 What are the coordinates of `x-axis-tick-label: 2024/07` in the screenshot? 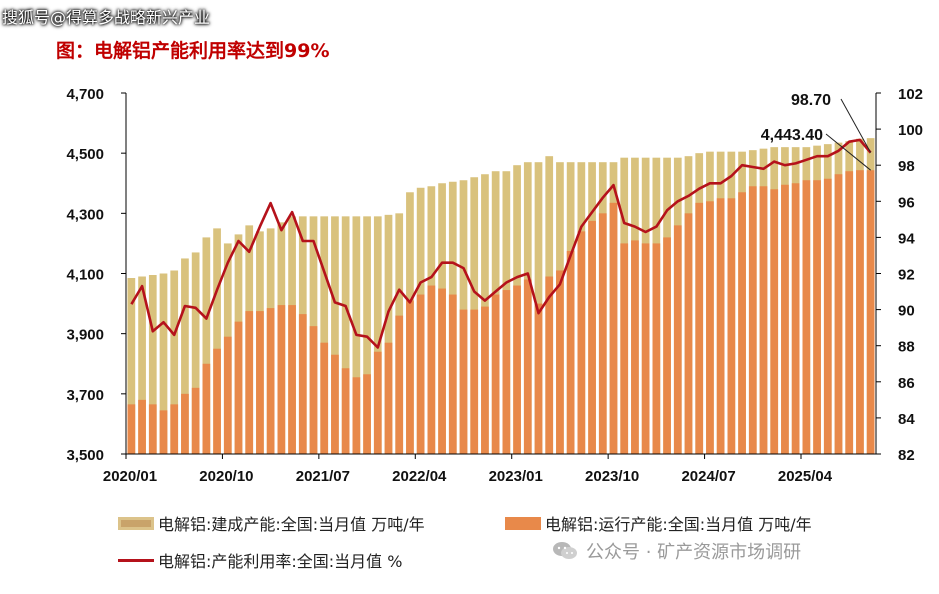 It's located at (708, 476).